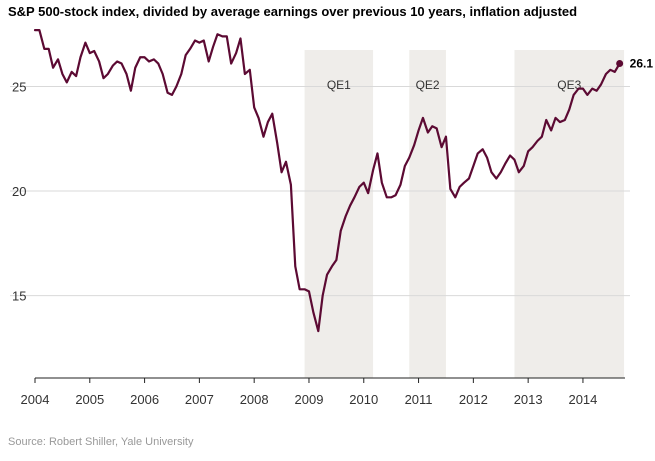  What do you see at coordinates (569, 214) in the screenshot?
I see `shaded-region-qe3` at bounding box center [569, 214].